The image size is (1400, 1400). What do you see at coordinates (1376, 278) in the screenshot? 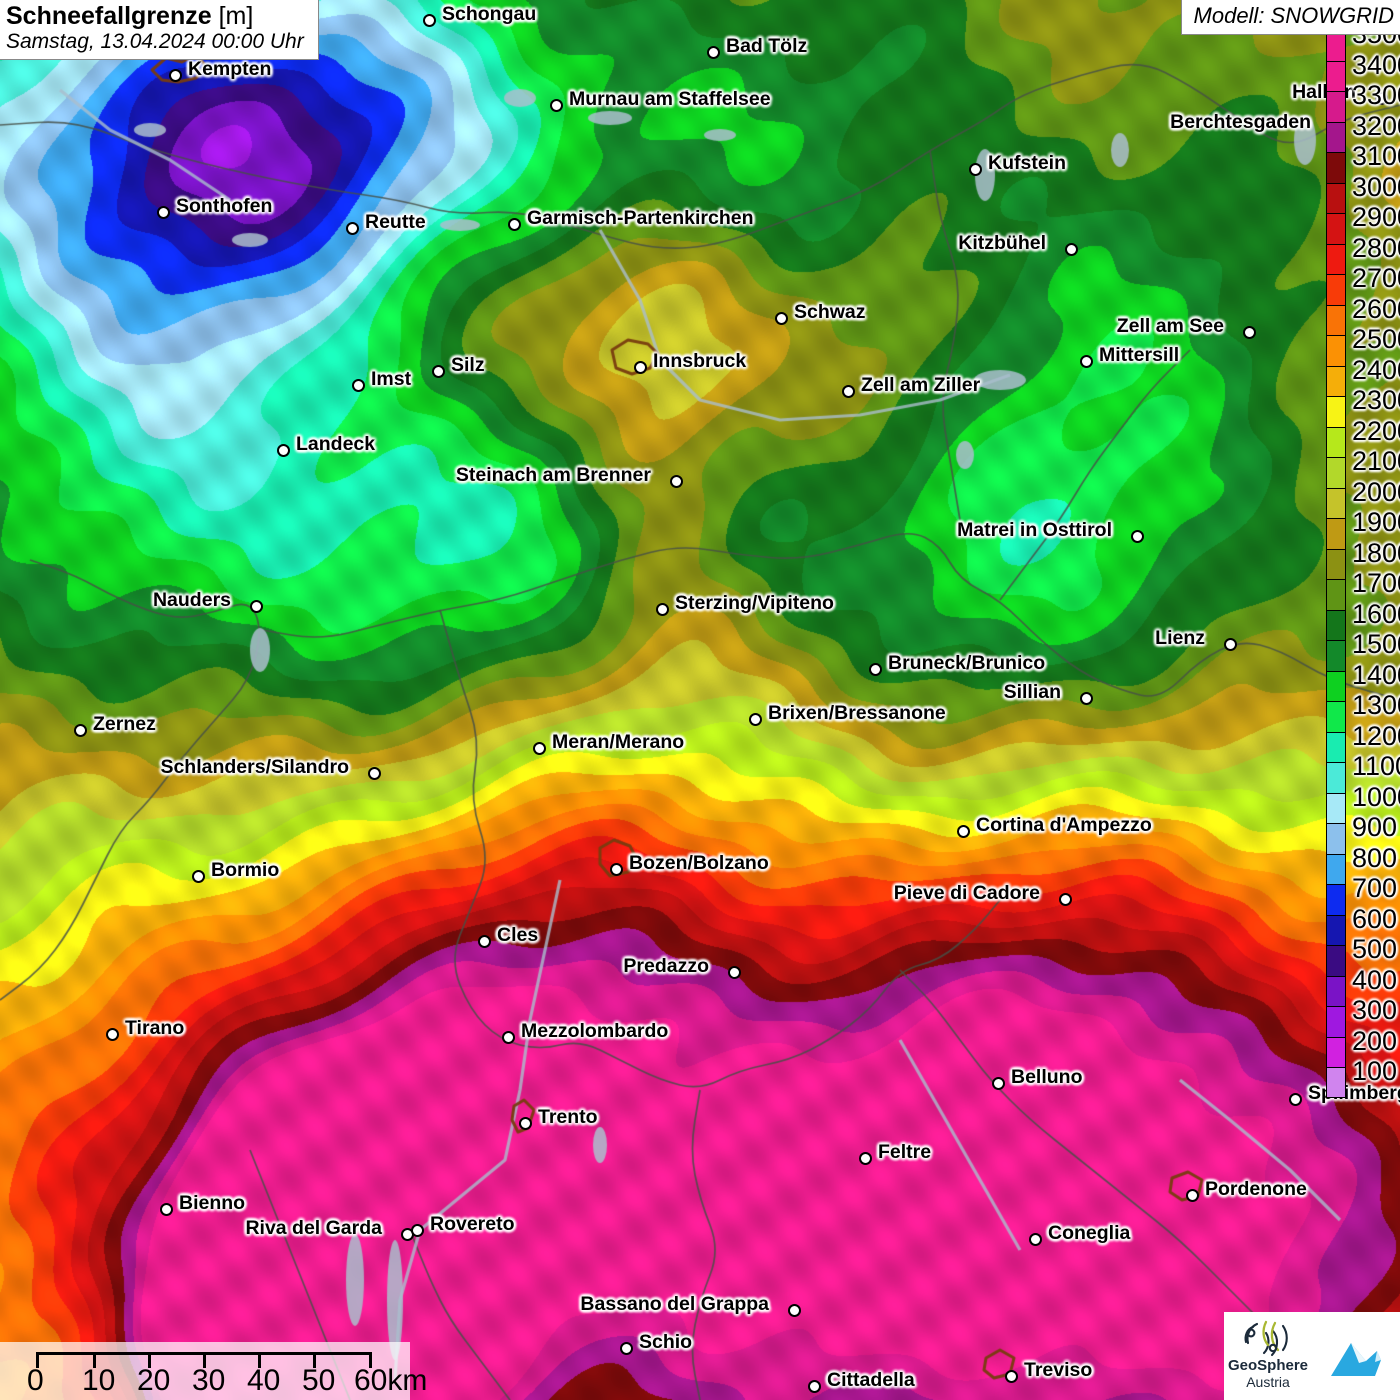
I see `legend-label: 2700` at bounding box center [1376, 278].